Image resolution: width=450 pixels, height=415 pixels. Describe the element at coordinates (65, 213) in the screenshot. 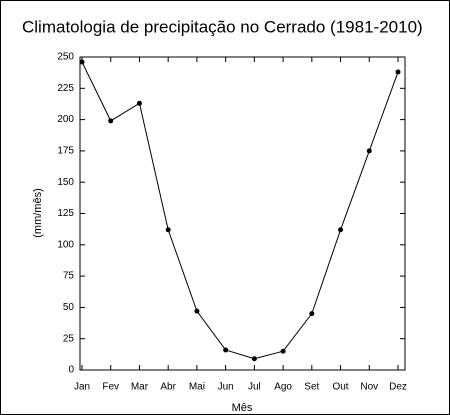

I see `y-tick-label: 125` at that location.